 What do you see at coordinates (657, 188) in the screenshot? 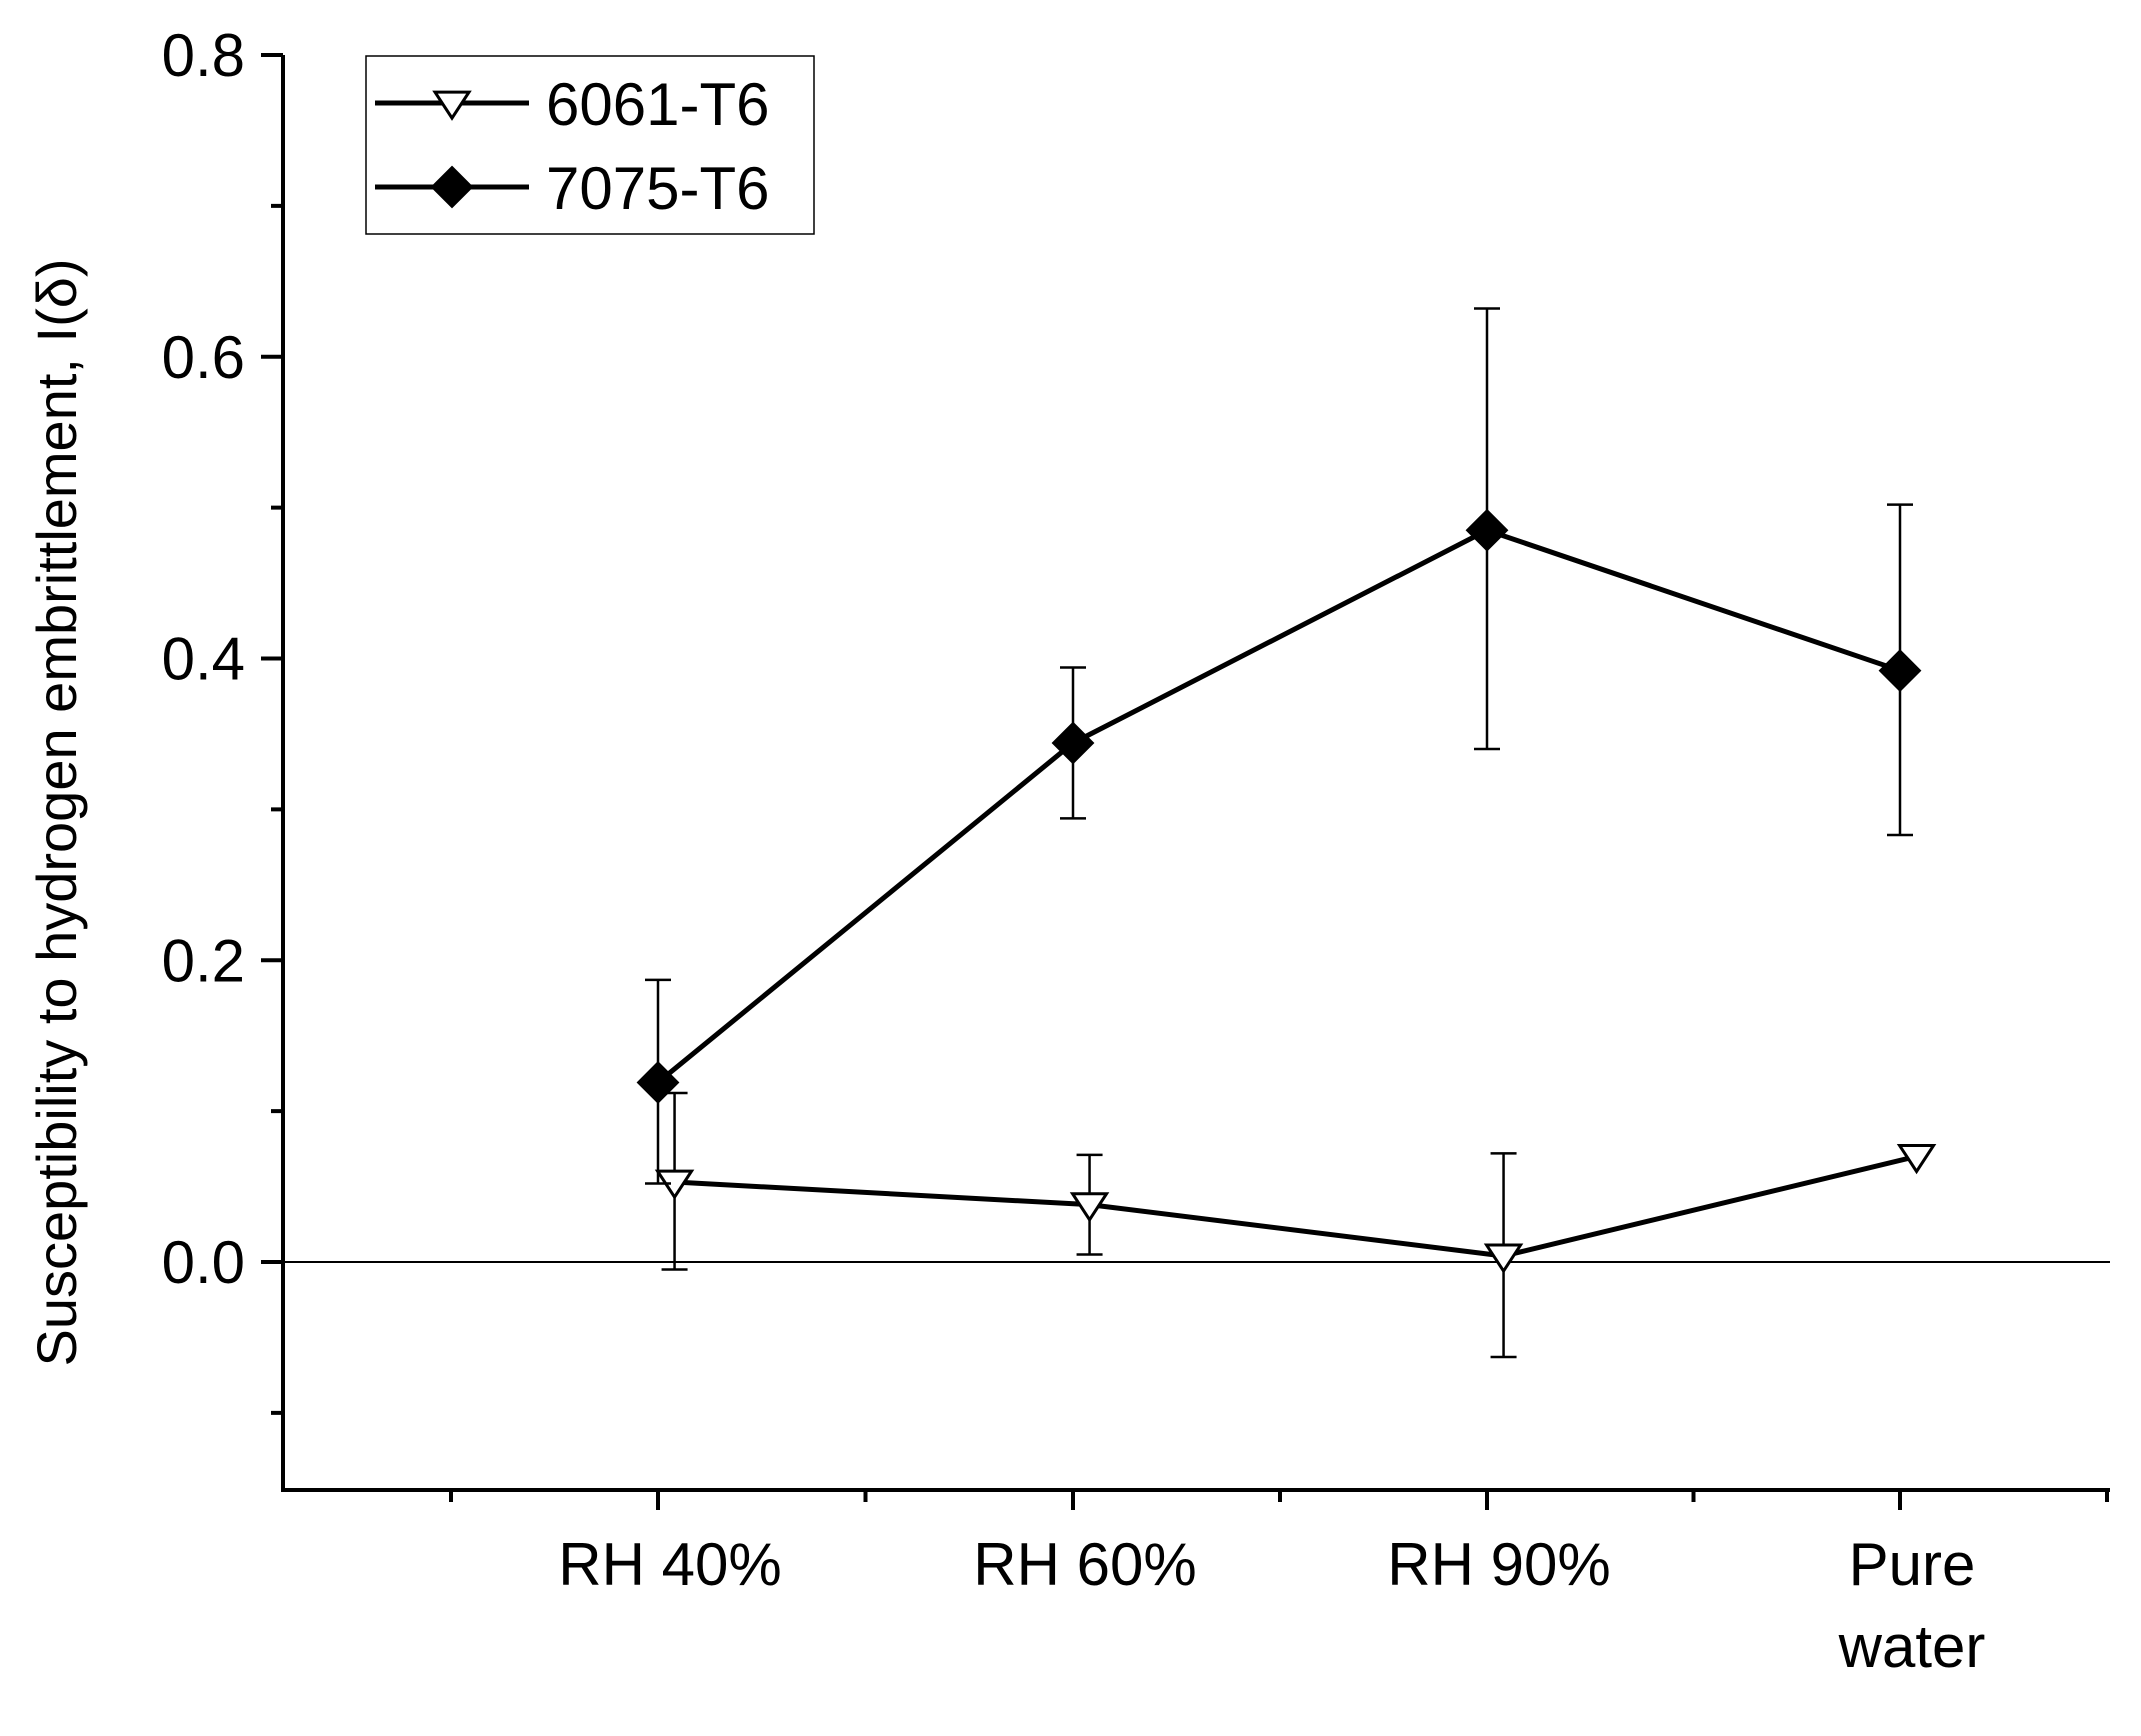
I see `legend-label: 7075-T6` at bounding box center [657, 188].